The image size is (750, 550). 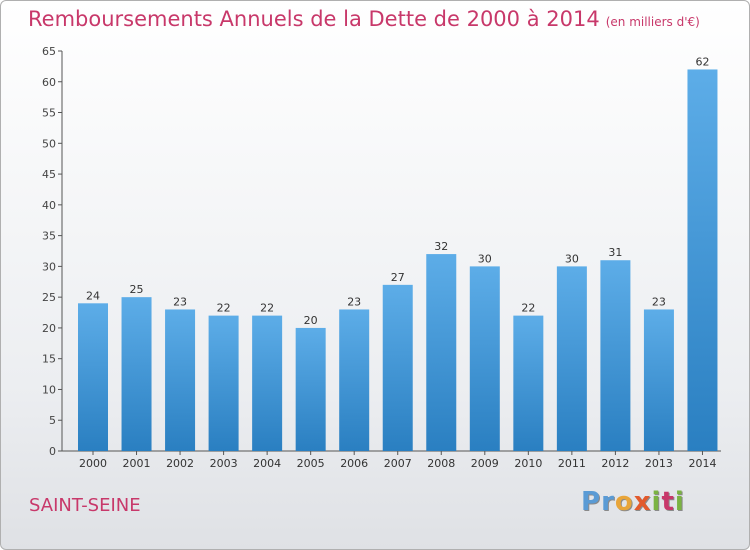 What do you see at coordinates (311, 320) in the screenshot?
I see `bar-value-label: 20` at bounding box center [311, 320].